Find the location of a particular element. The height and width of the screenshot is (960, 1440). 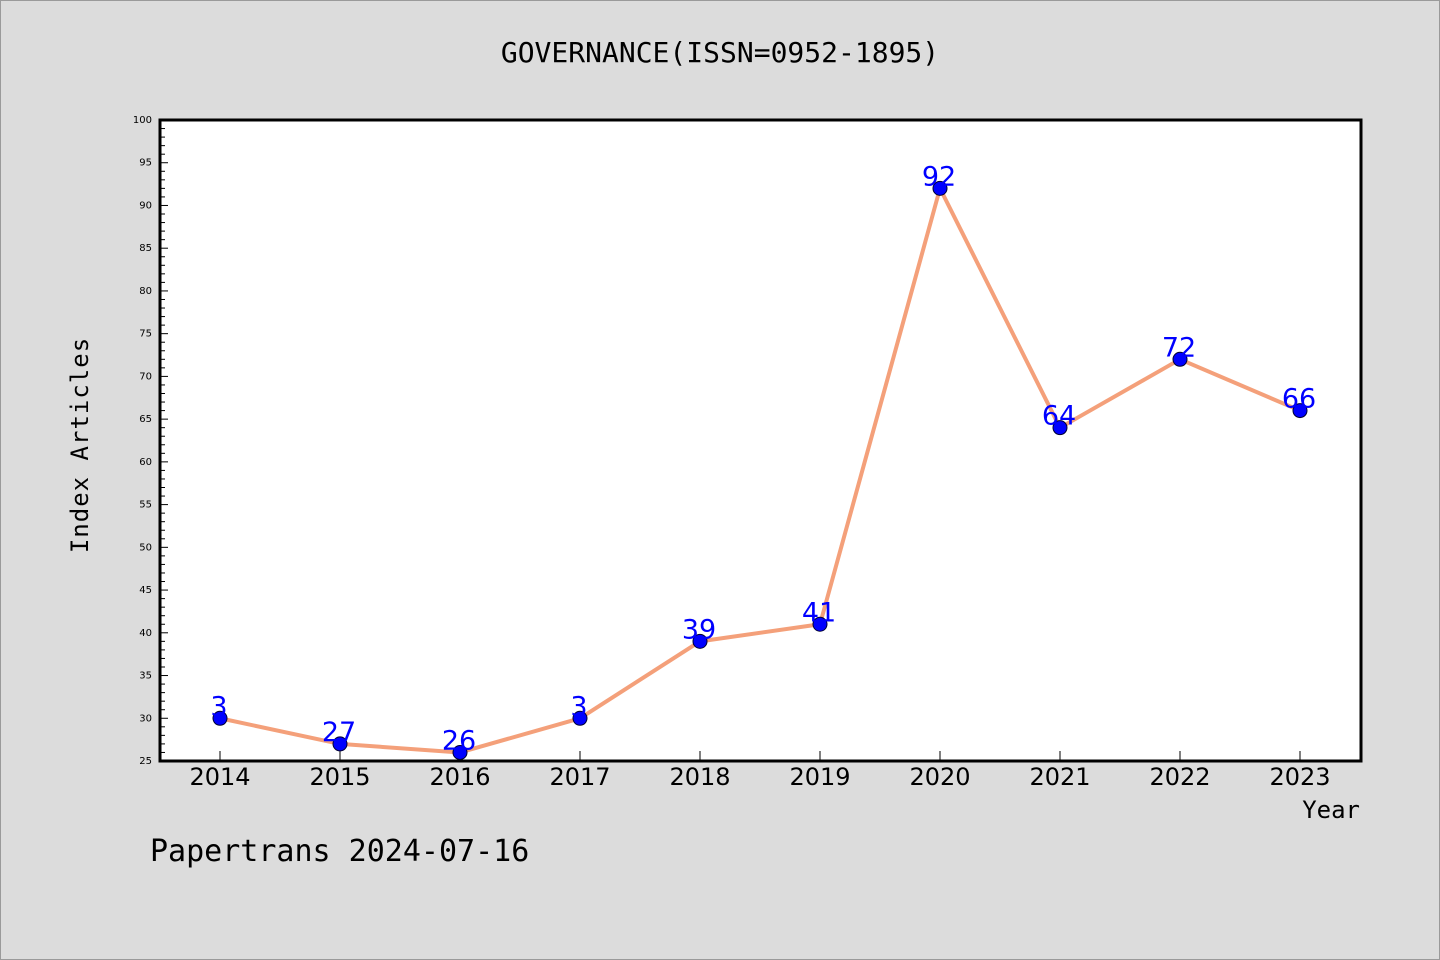

y-tick-label: 70 is located at coordinates (145, 376).